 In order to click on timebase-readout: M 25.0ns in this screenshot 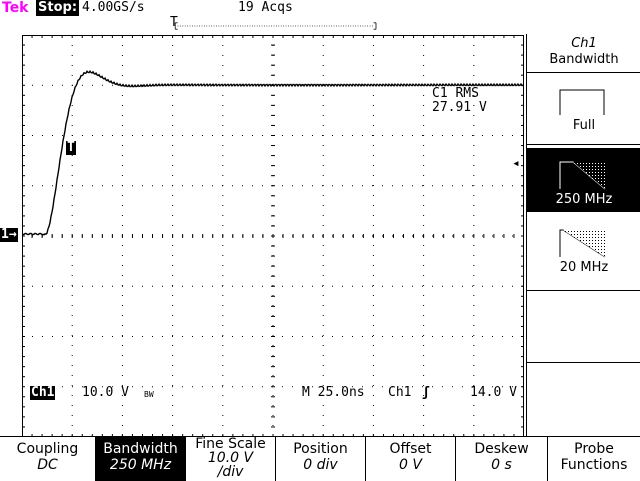, I will do `click(333, 392)`.